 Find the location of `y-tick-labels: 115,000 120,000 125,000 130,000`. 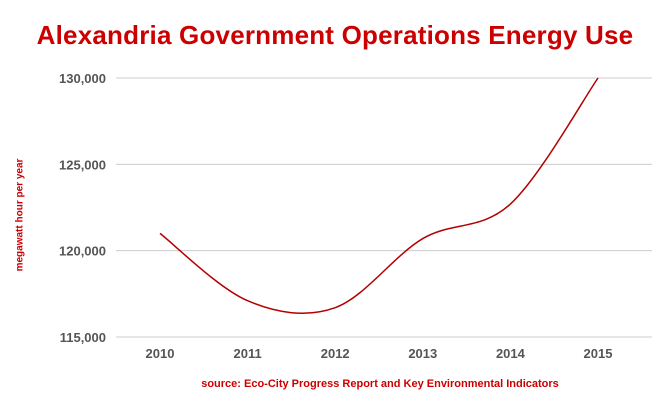

y-tick-labels: 115,000 120,000 125,000 130,000 is located at coordinates (82, 208).